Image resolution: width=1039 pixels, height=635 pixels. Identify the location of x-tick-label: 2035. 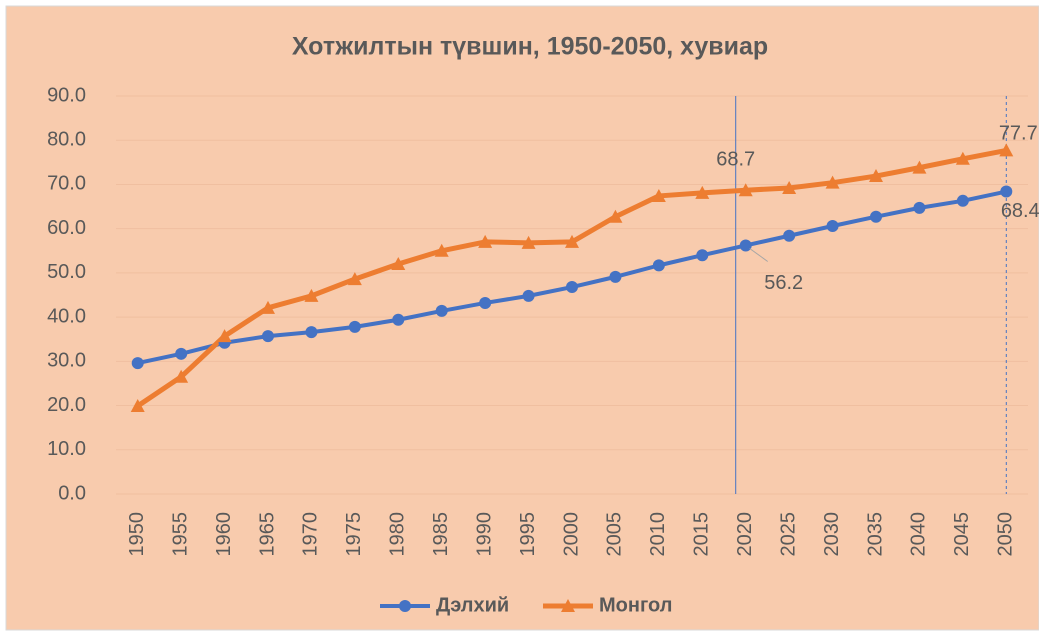
(875, 534).